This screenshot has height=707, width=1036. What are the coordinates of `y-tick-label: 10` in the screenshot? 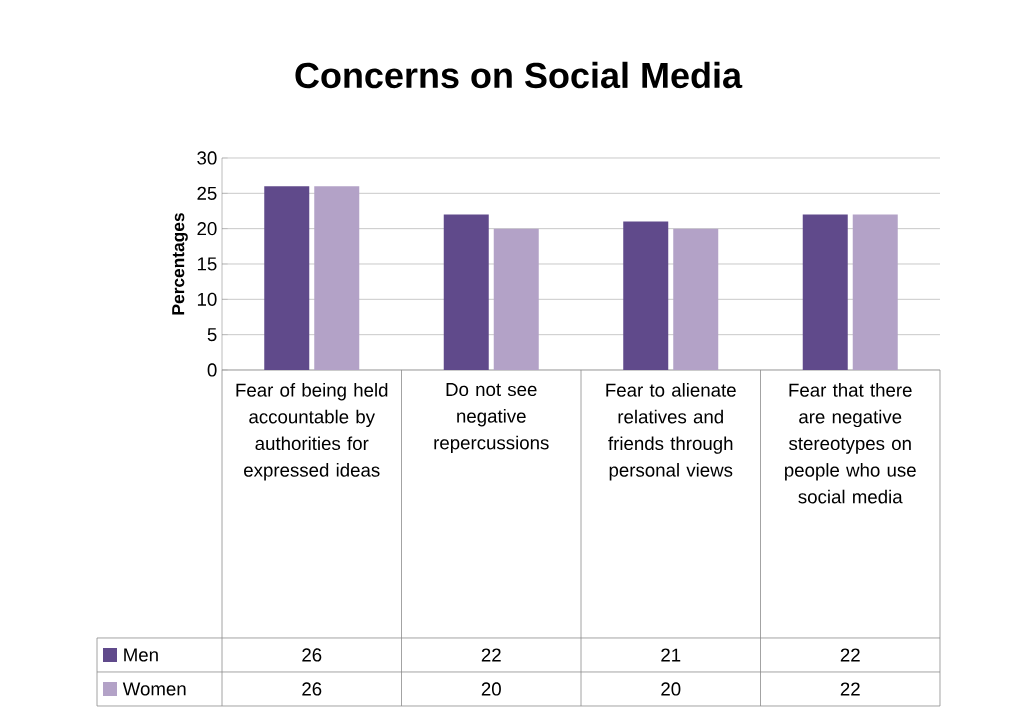 It's located at (207, 299).